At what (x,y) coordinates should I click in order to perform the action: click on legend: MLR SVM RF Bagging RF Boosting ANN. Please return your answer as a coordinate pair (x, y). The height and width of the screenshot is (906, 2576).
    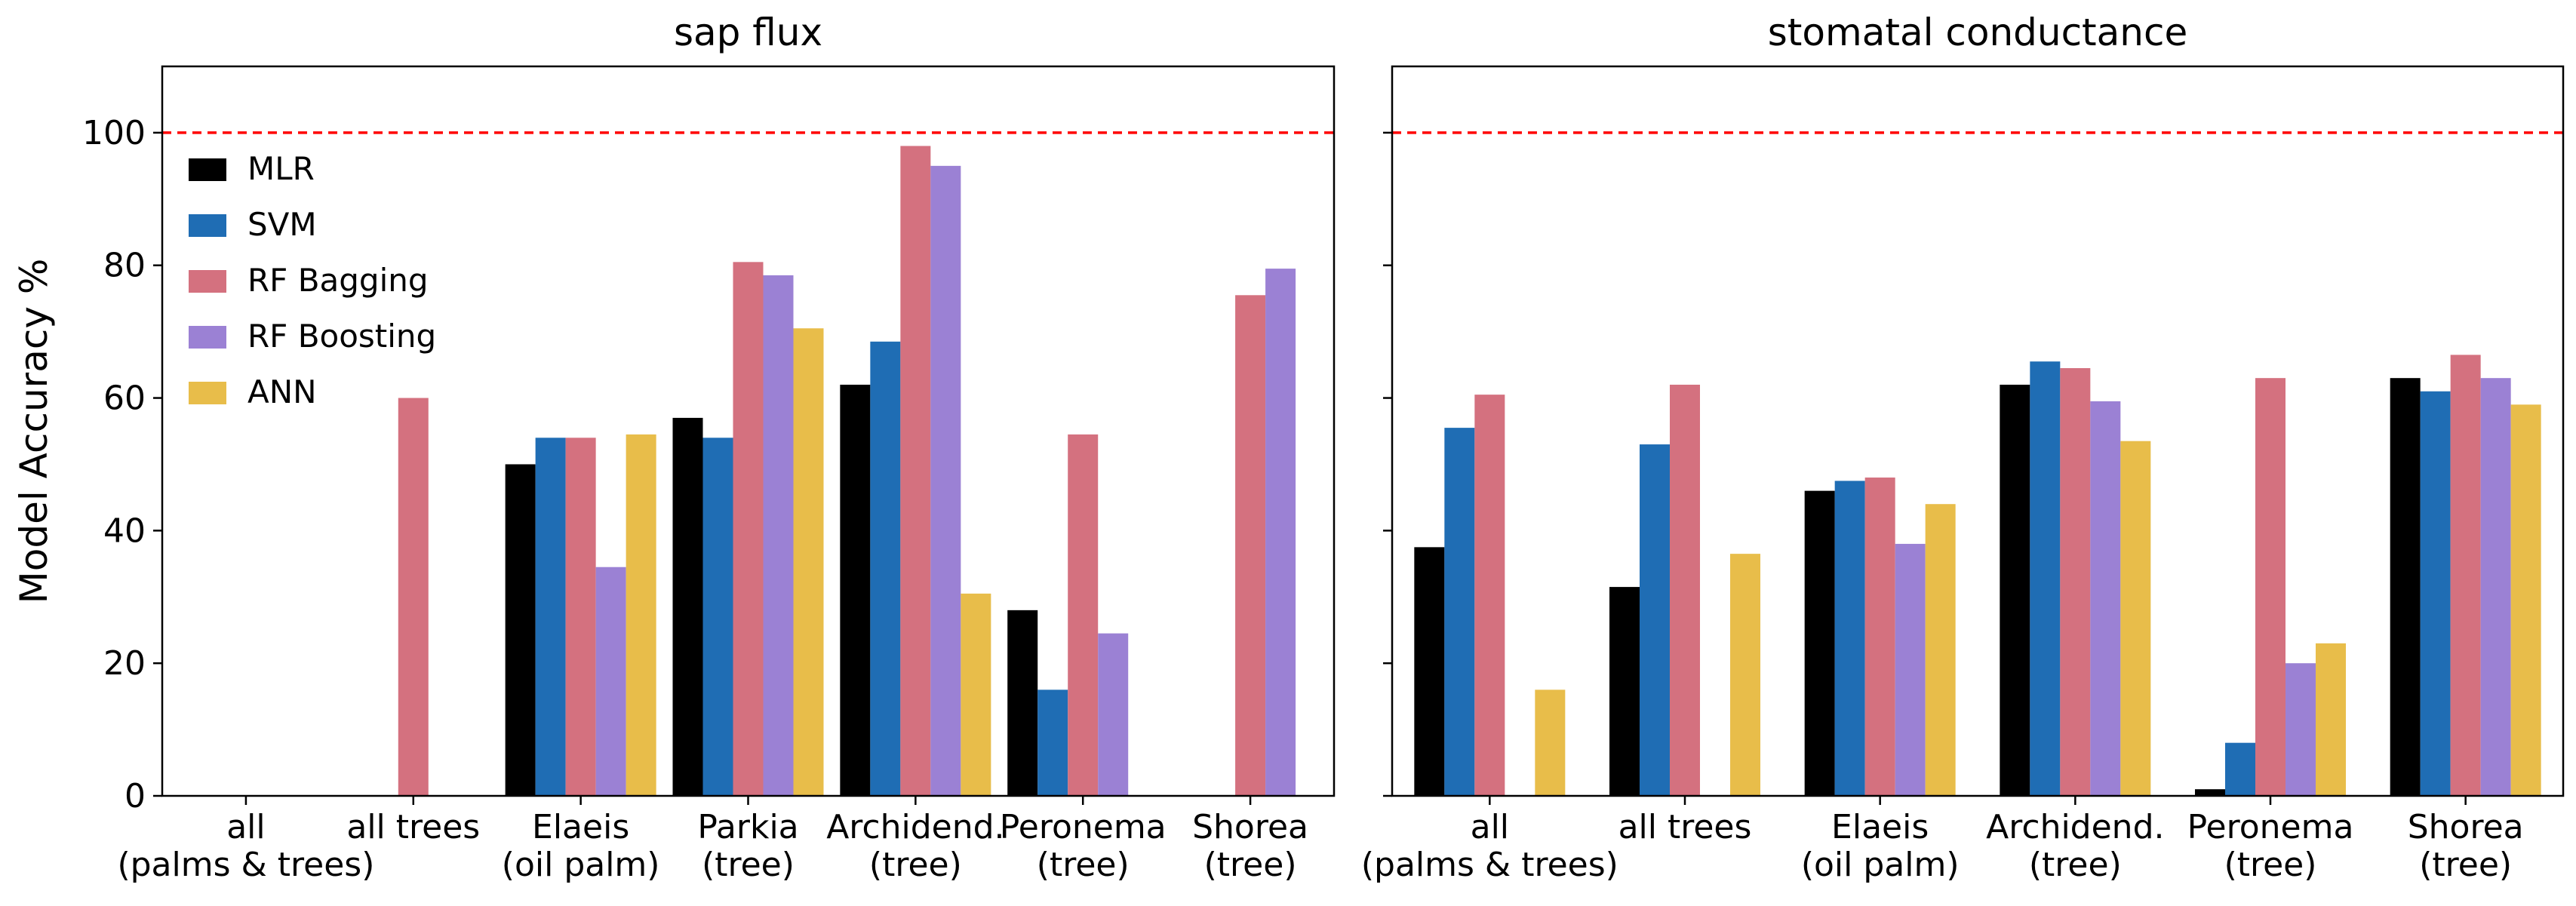
    Looking at the image, I should click on (312, 280).